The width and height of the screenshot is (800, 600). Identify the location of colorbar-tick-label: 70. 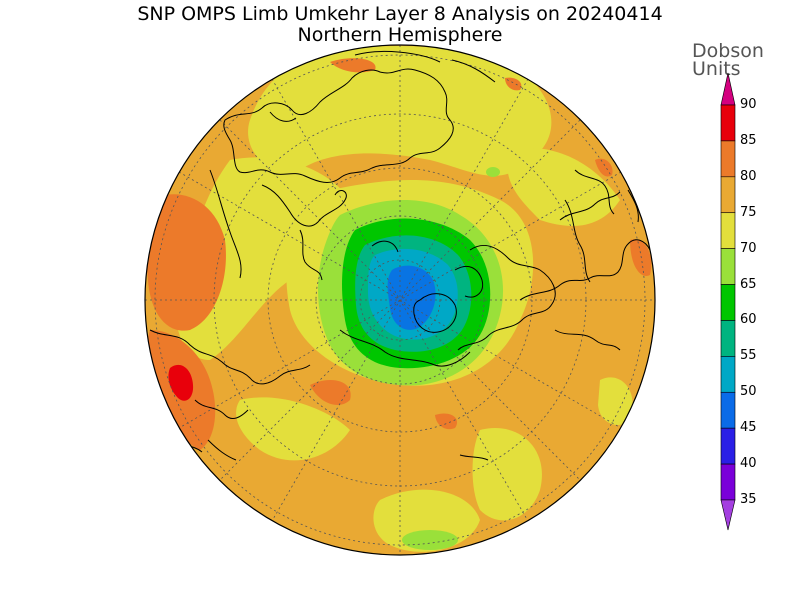
(748, 248).